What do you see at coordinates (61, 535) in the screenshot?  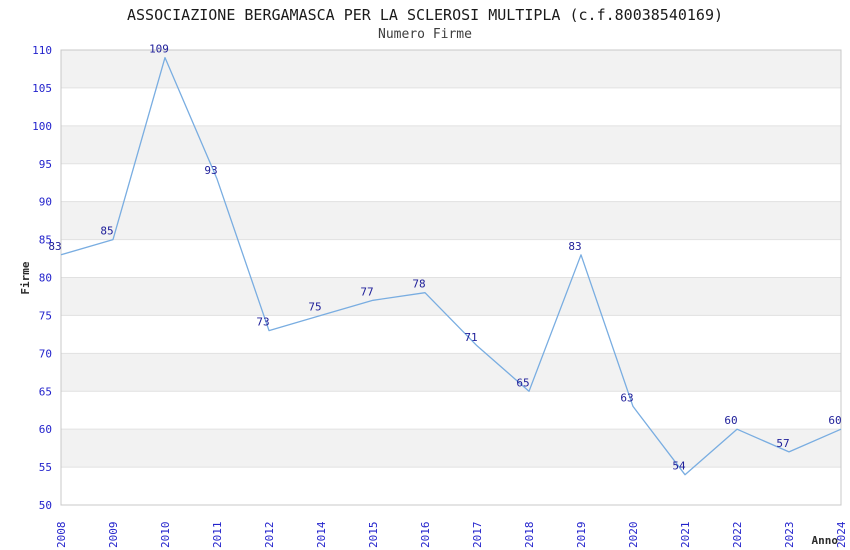 I see `x-tick-label: 2008` at bounding box center [61, 535].